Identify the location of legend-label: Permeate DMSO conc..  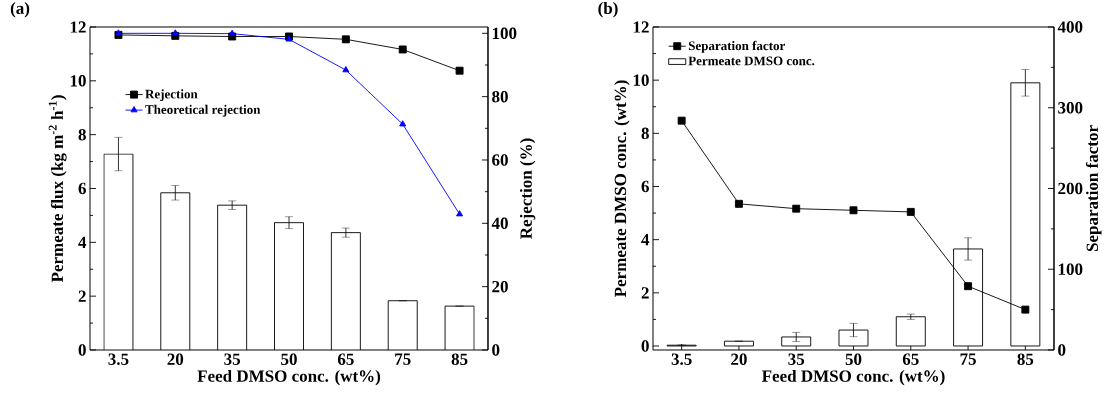
(751, 61).